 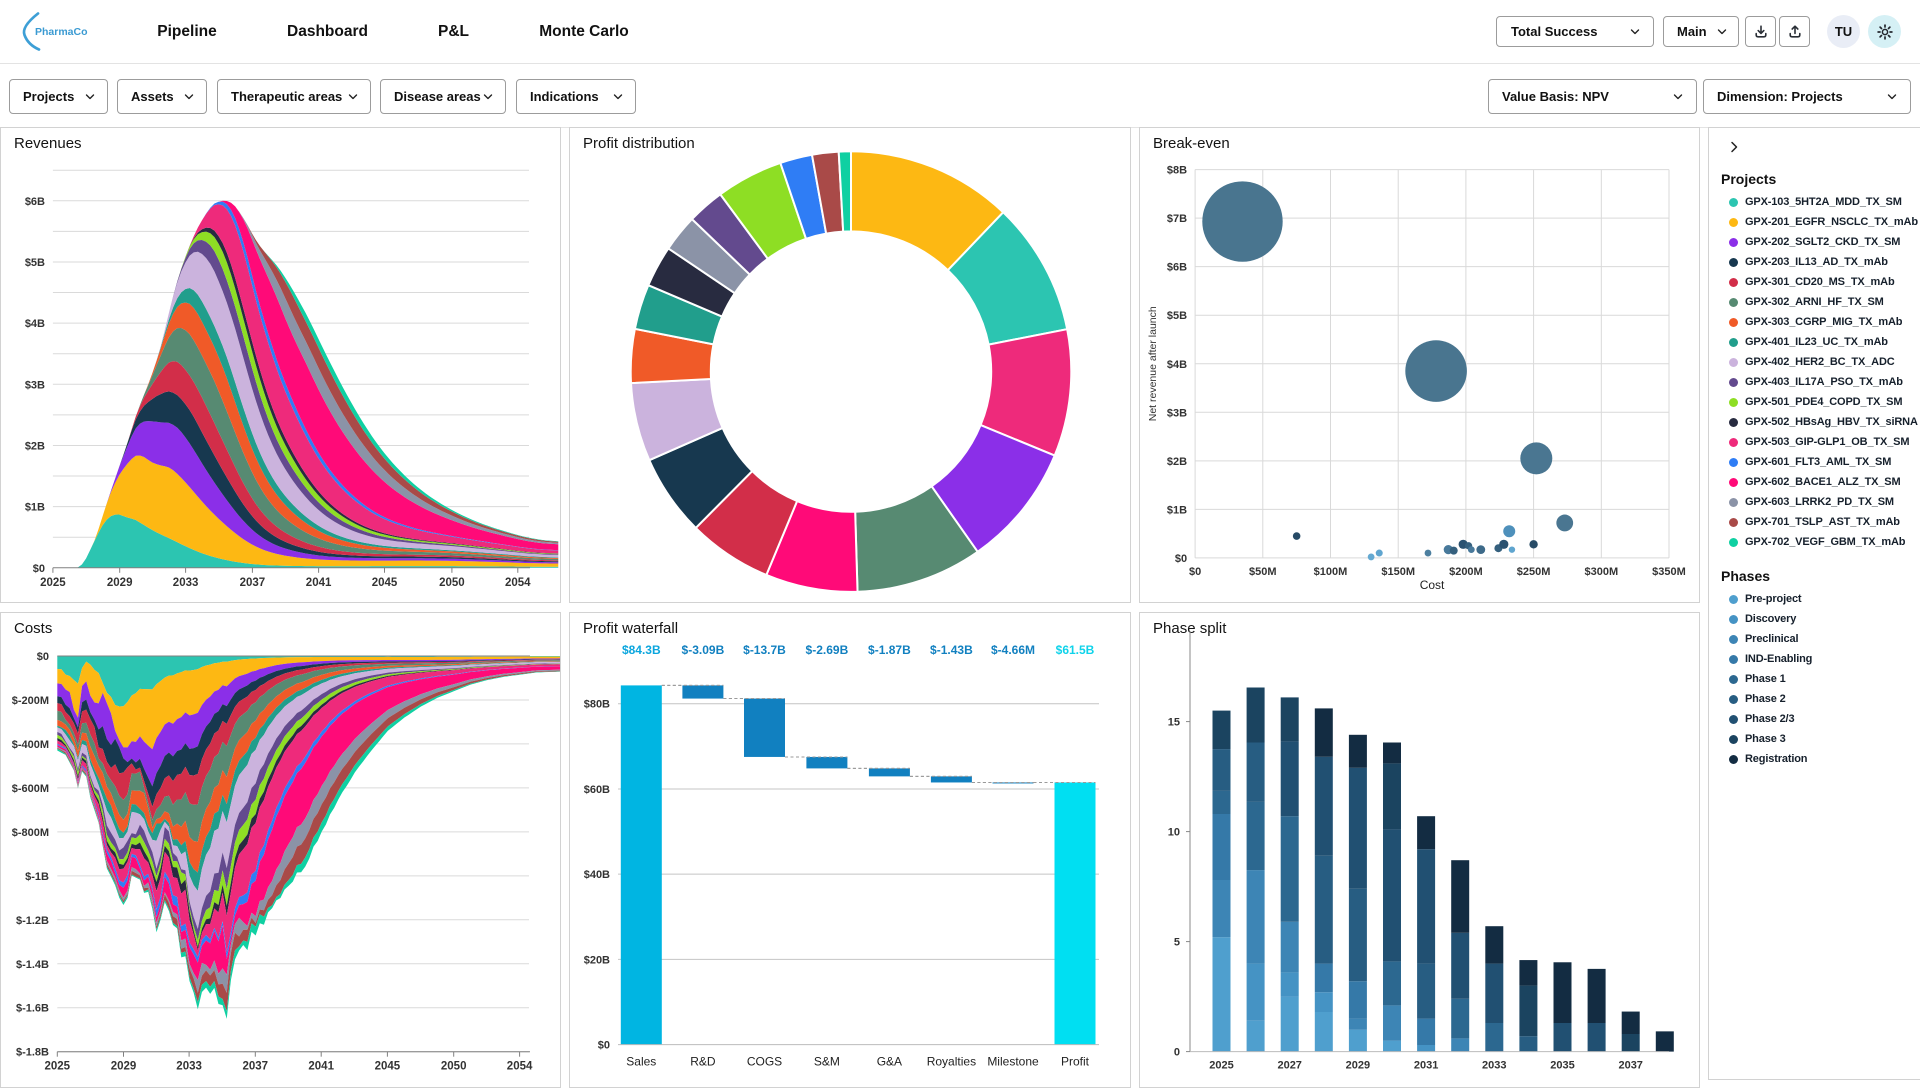 I want to click on svg-text: $-200M, so click(x=30, y=701).